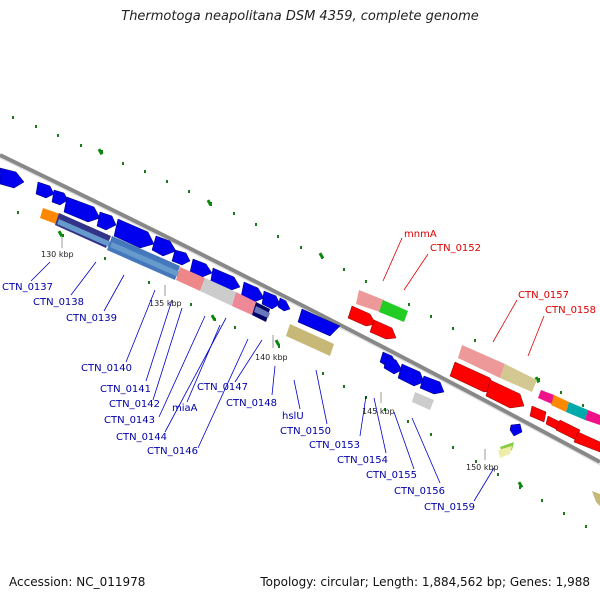 The width and height of the screenshot is (600, 600). What do you see at coordinates (77, 582) in the screenshot?
I see `accession-text: Accession: NC_011978` at bounding box center [77, 582].